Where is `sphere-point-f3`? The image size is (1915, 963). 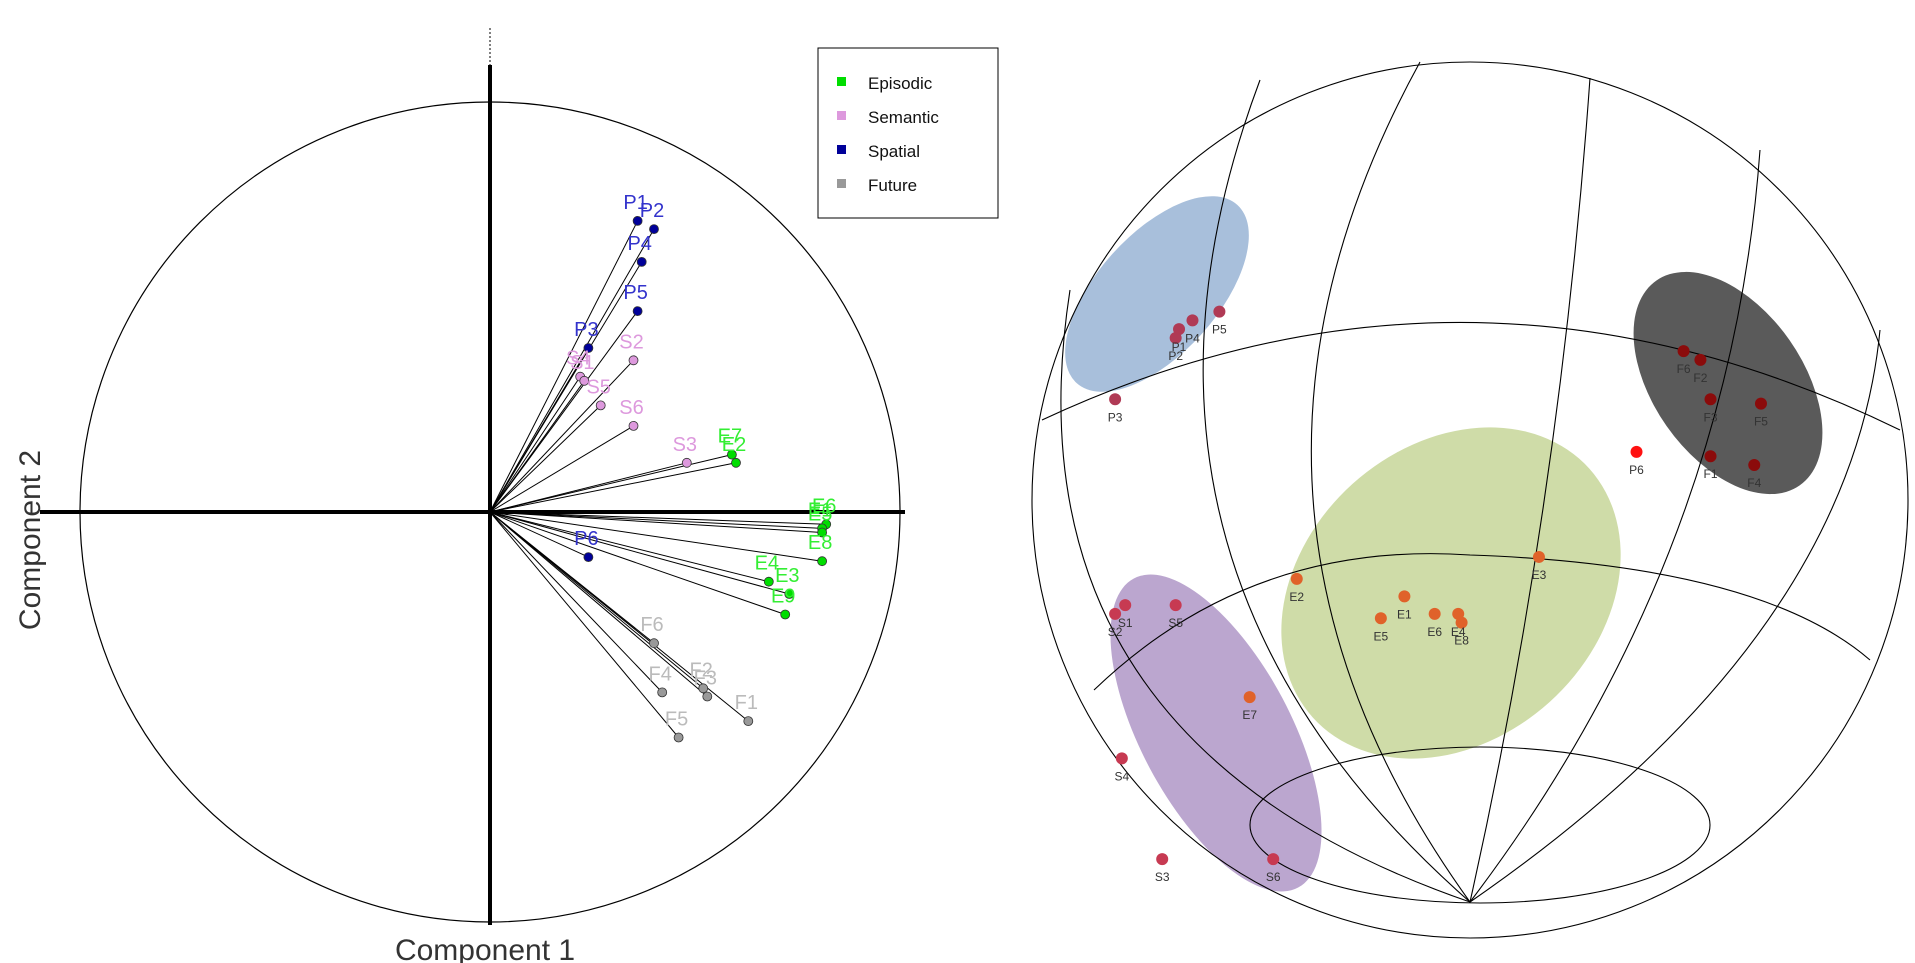
sphere-point-f3 is located at coordinates (1710, 399).